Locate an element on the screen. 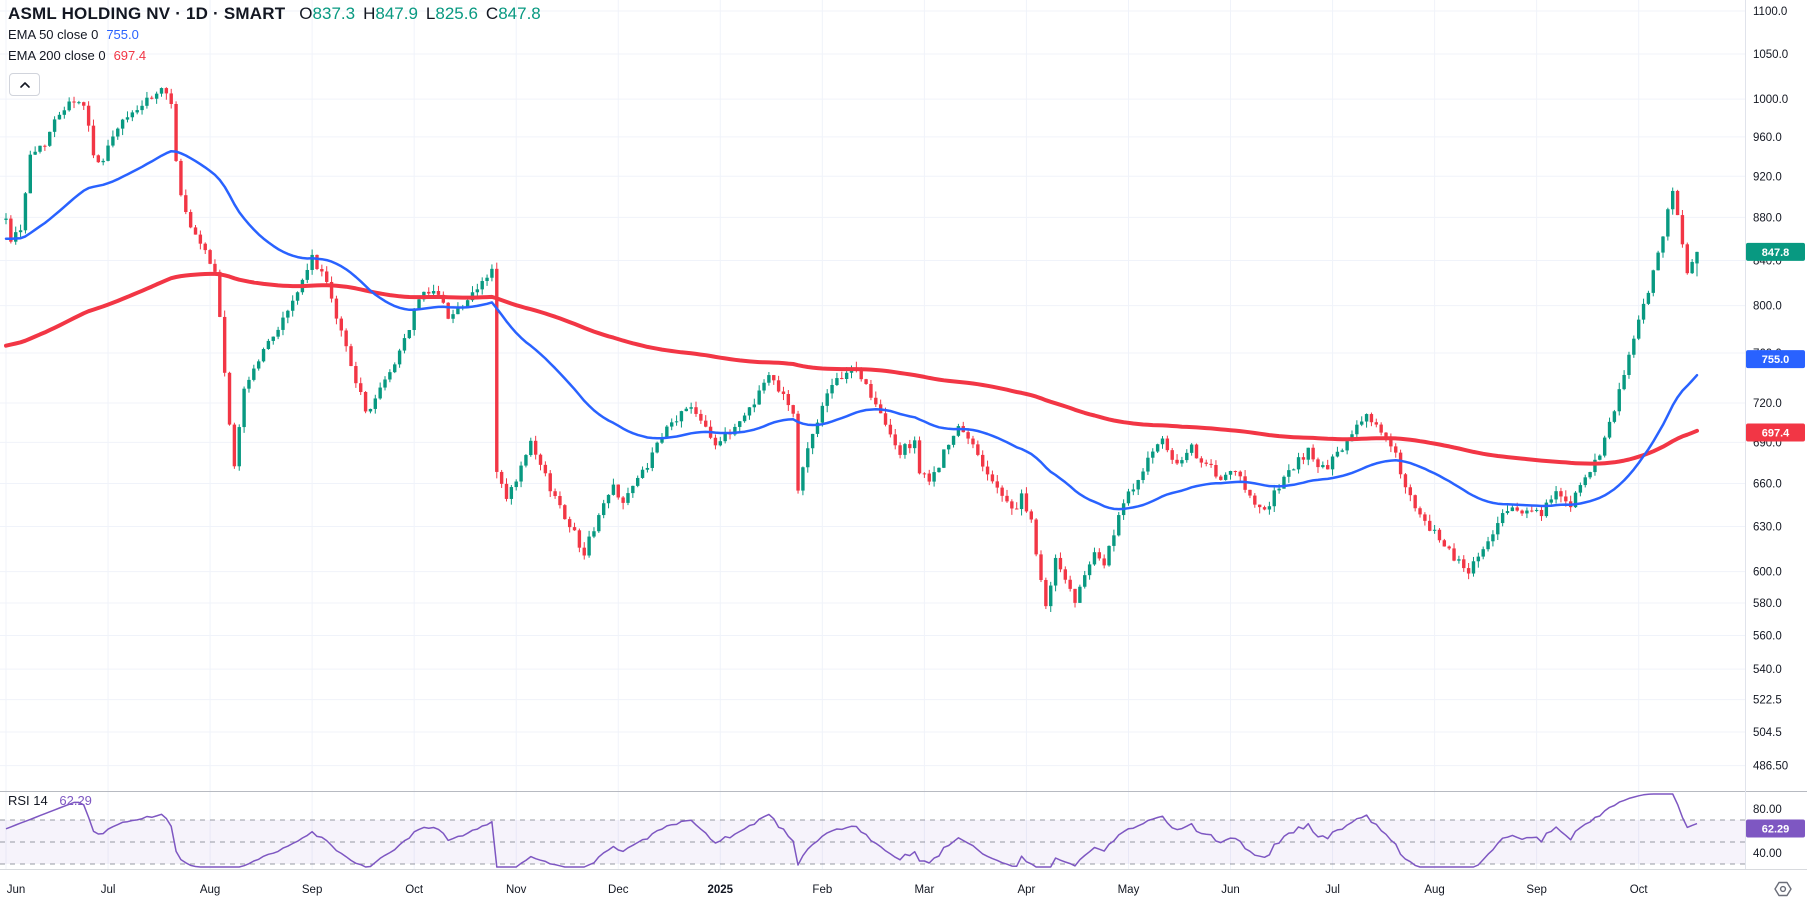 The image size is (1807, 907). price-badges: 847.8 755.0 697.4 62.29 is located at coordinates (1775, 540).